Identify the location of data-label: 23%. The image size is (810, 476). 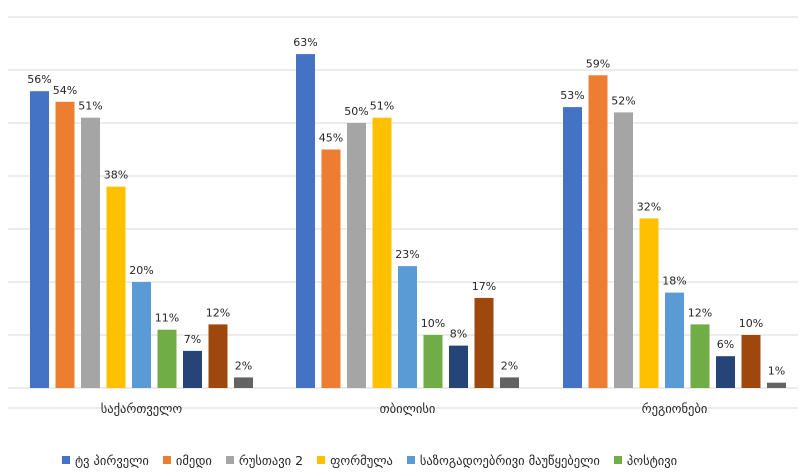
(407, 254).